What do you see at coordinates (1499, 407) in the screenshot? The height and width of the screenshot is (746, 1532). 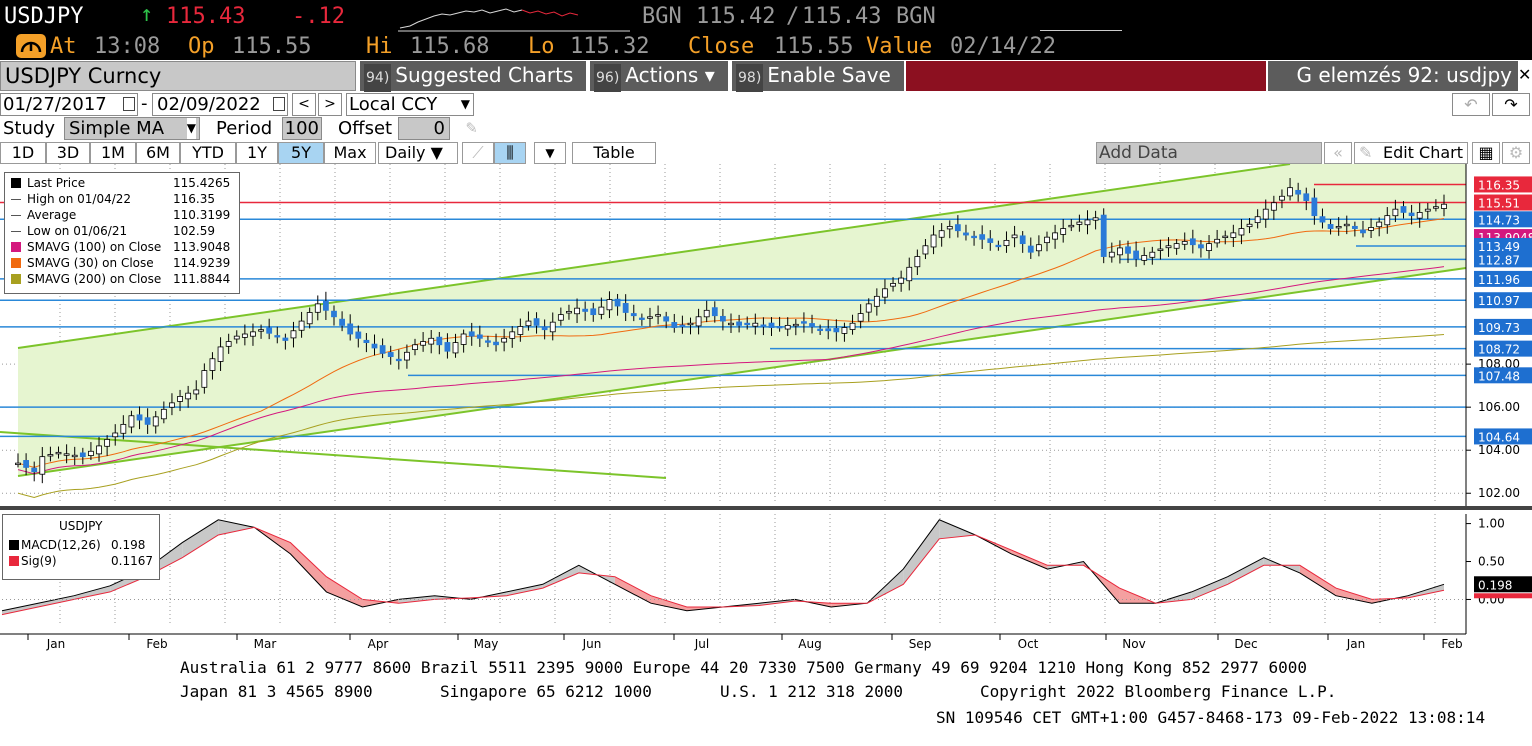 I see `price-axis-label: 106.00` at bounding box center [1499, 407].